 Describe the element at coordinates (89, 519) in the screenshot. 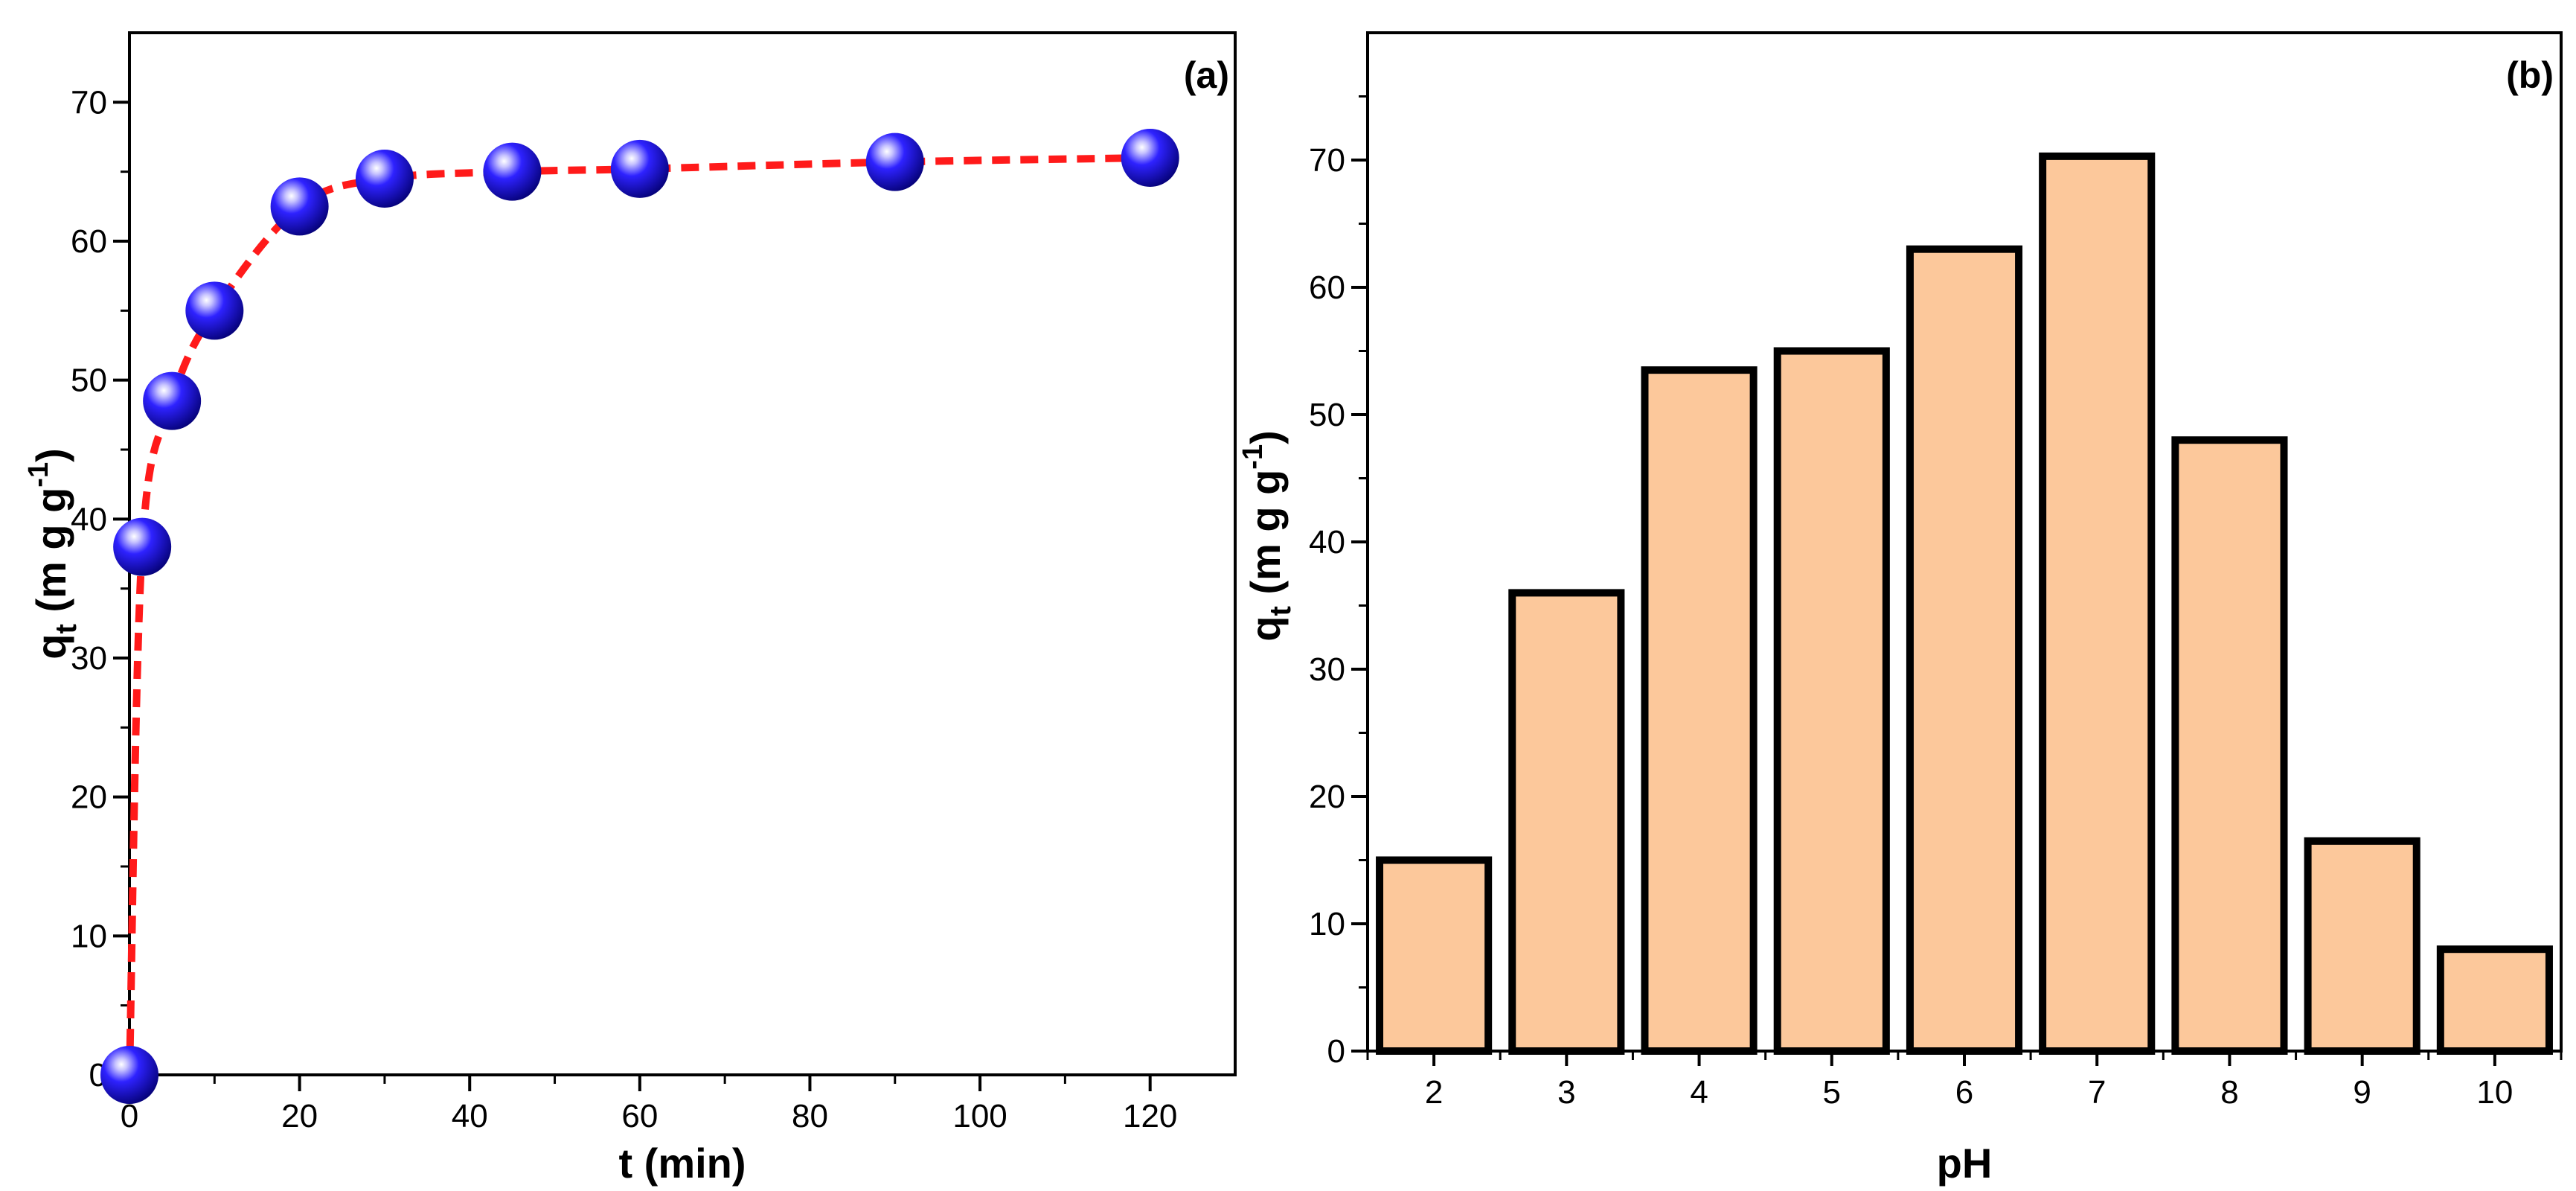

I see `y-tick-label-a: 40` at that location.